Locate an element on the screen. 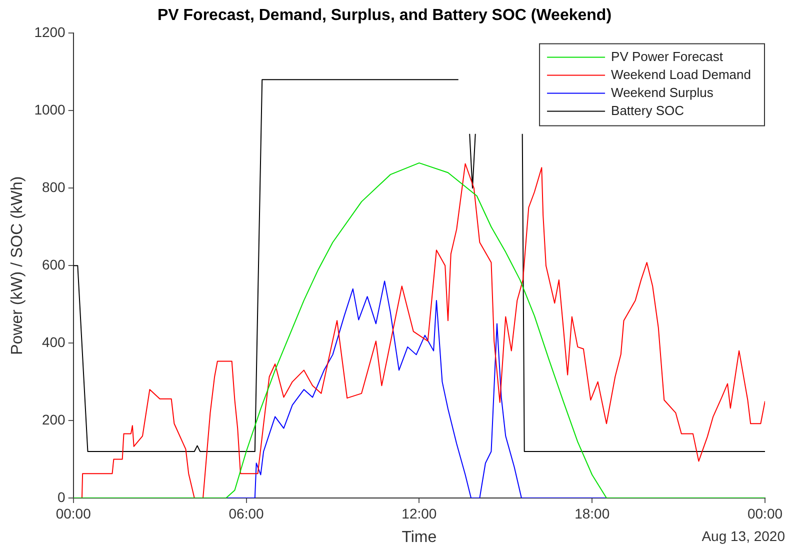 The image size is (791, 547). y-tick-label: 800 is located at coordinates (54, 186).